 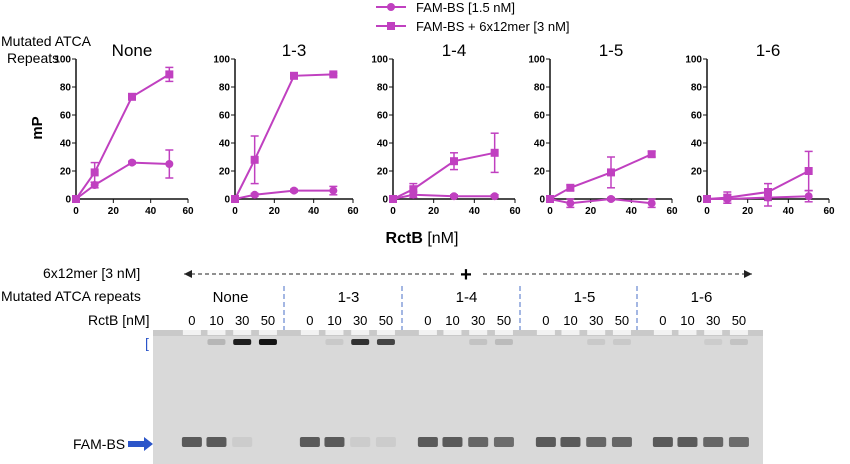 What do you see at coordinates (603, 129) in the screenshot?
I see `chart-panel: 1-5 0 20 40 60 80 100 0 20 40 60` at bounding box center [603, 129].